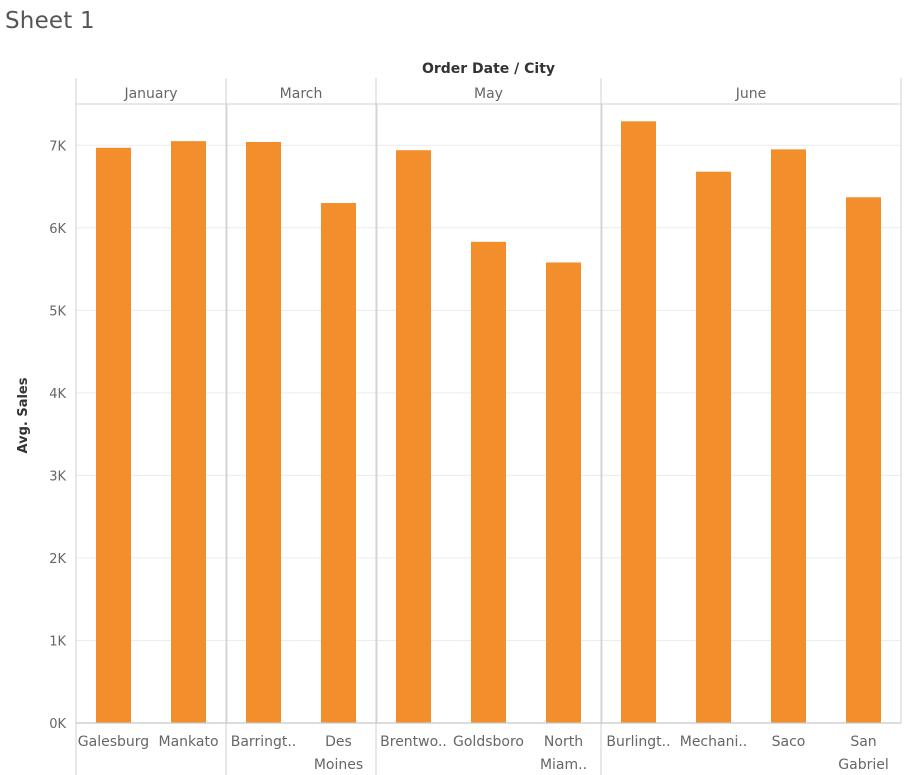  Describe the element at coordinates (264, 742) in the screenshot. I see `x-tick-label: Barringt..` at that location.